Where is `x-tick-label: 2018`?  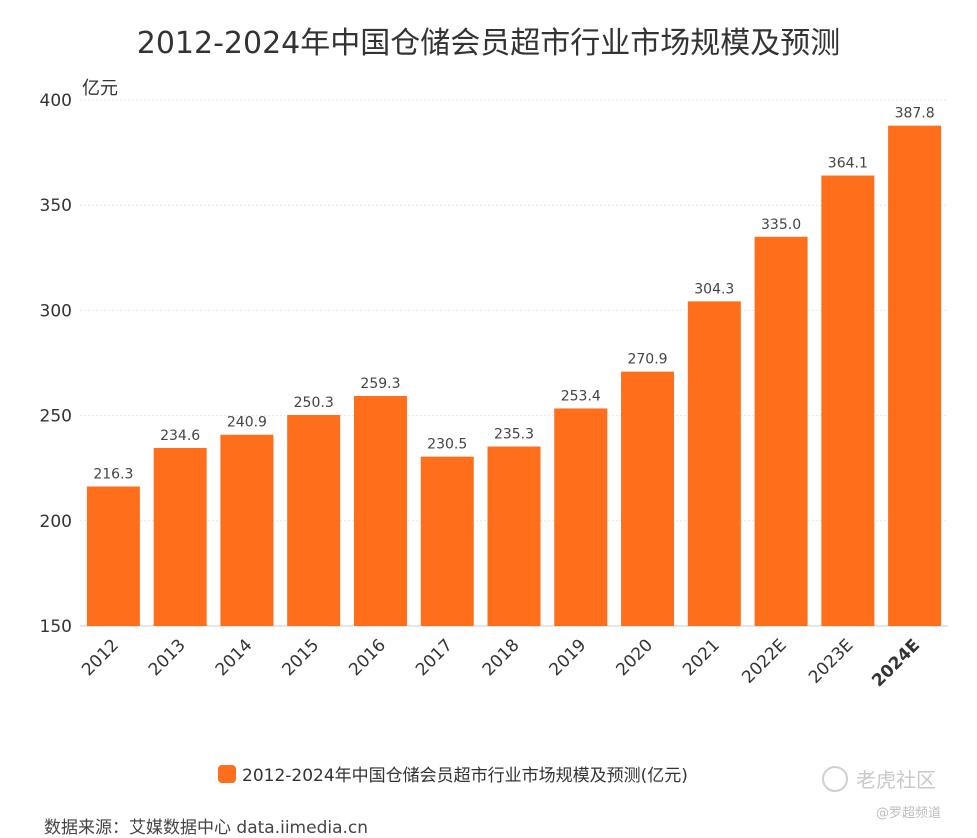
x-tick-label: 2018 is located at coordinates (501, 657).